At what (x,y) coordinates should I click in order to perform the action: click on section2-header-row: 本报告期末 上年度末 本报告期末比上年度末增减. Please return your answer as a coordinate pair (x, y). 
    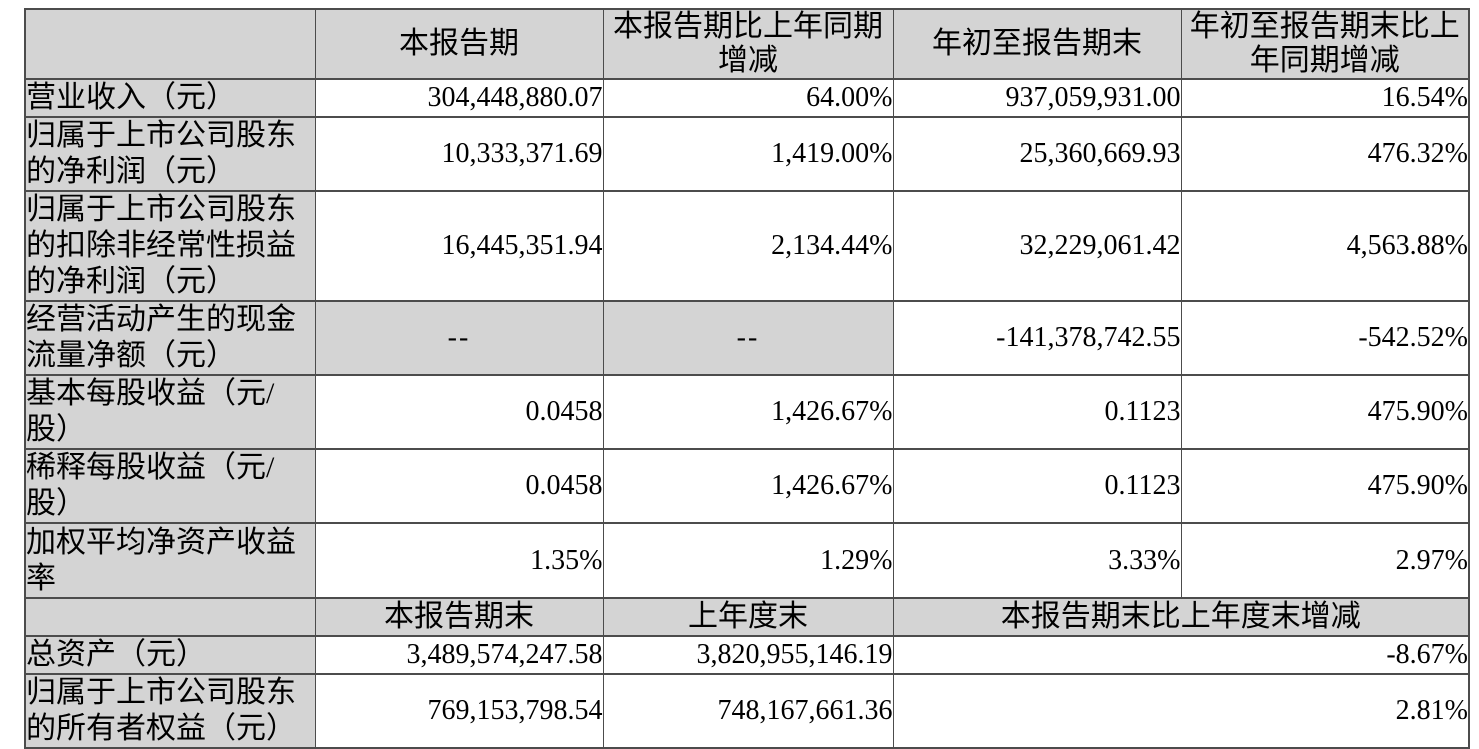
    Looking at the image, I should click on (747, 617).